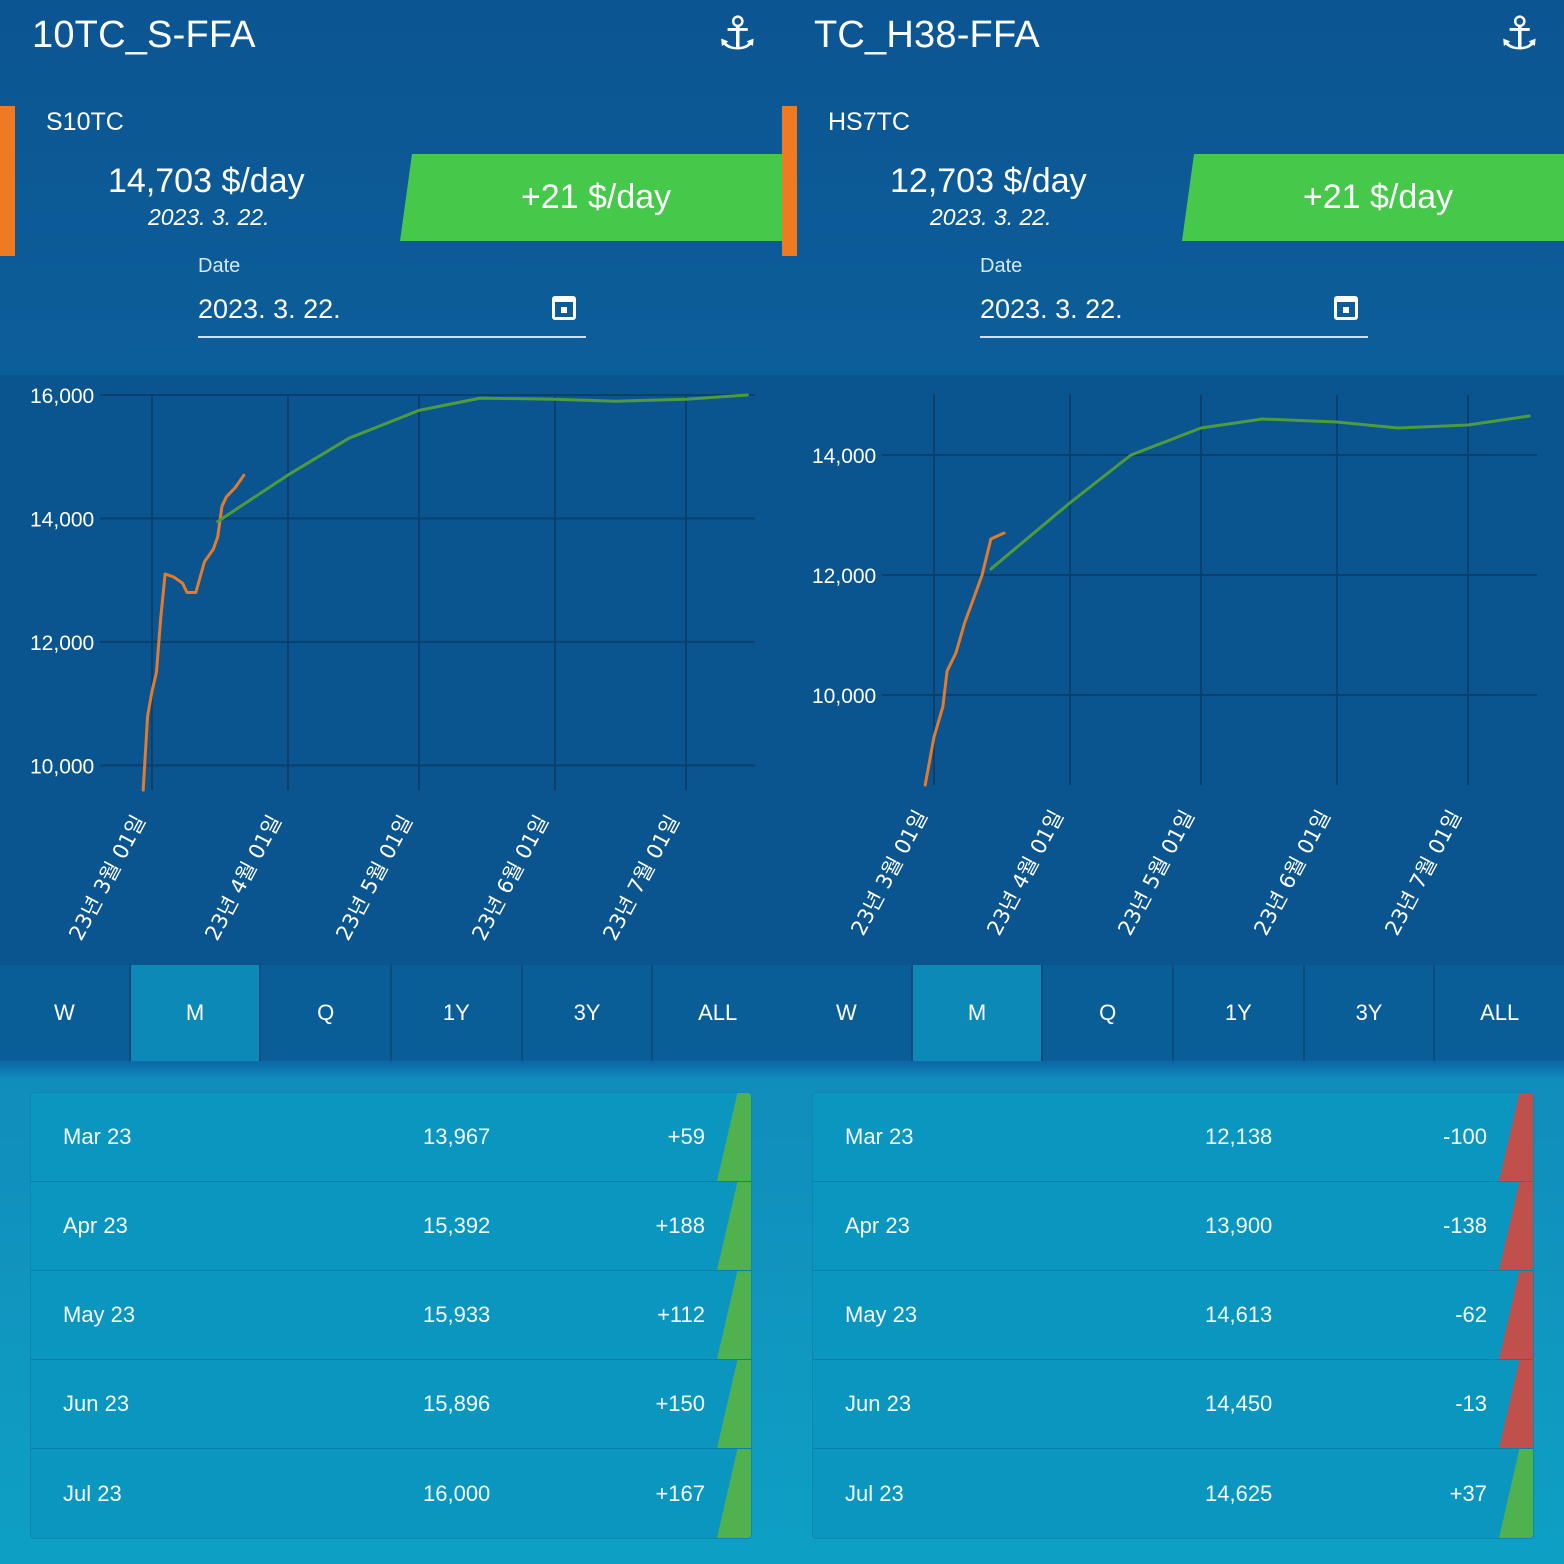 This screenshot has width=1564, height=1564. What do you see at coordinates (206, 181) in the screenshot?
I see `current-price: 14,703 $/day` at bounding box center [206, 181].